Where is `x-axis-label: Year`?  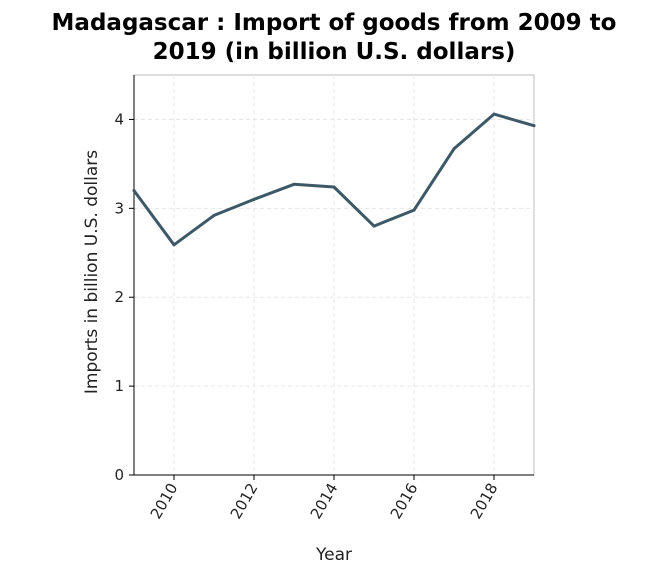 x-axis-label: Year is located at coordinates (333, 555).